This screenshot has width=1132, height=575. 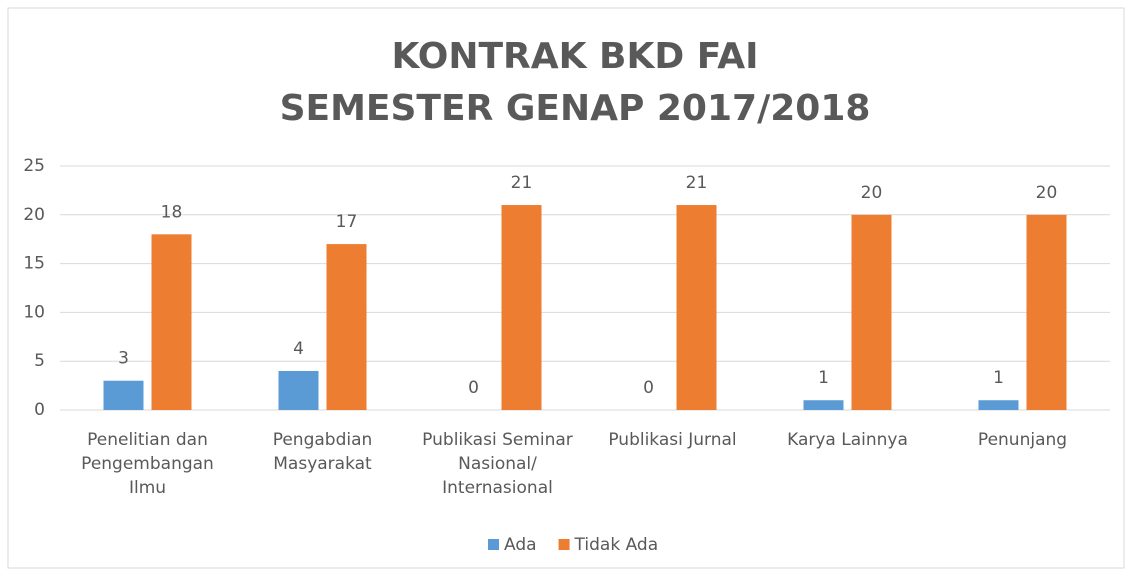 I want to click on y-tick-label: 25, so click(x=34, y=166).